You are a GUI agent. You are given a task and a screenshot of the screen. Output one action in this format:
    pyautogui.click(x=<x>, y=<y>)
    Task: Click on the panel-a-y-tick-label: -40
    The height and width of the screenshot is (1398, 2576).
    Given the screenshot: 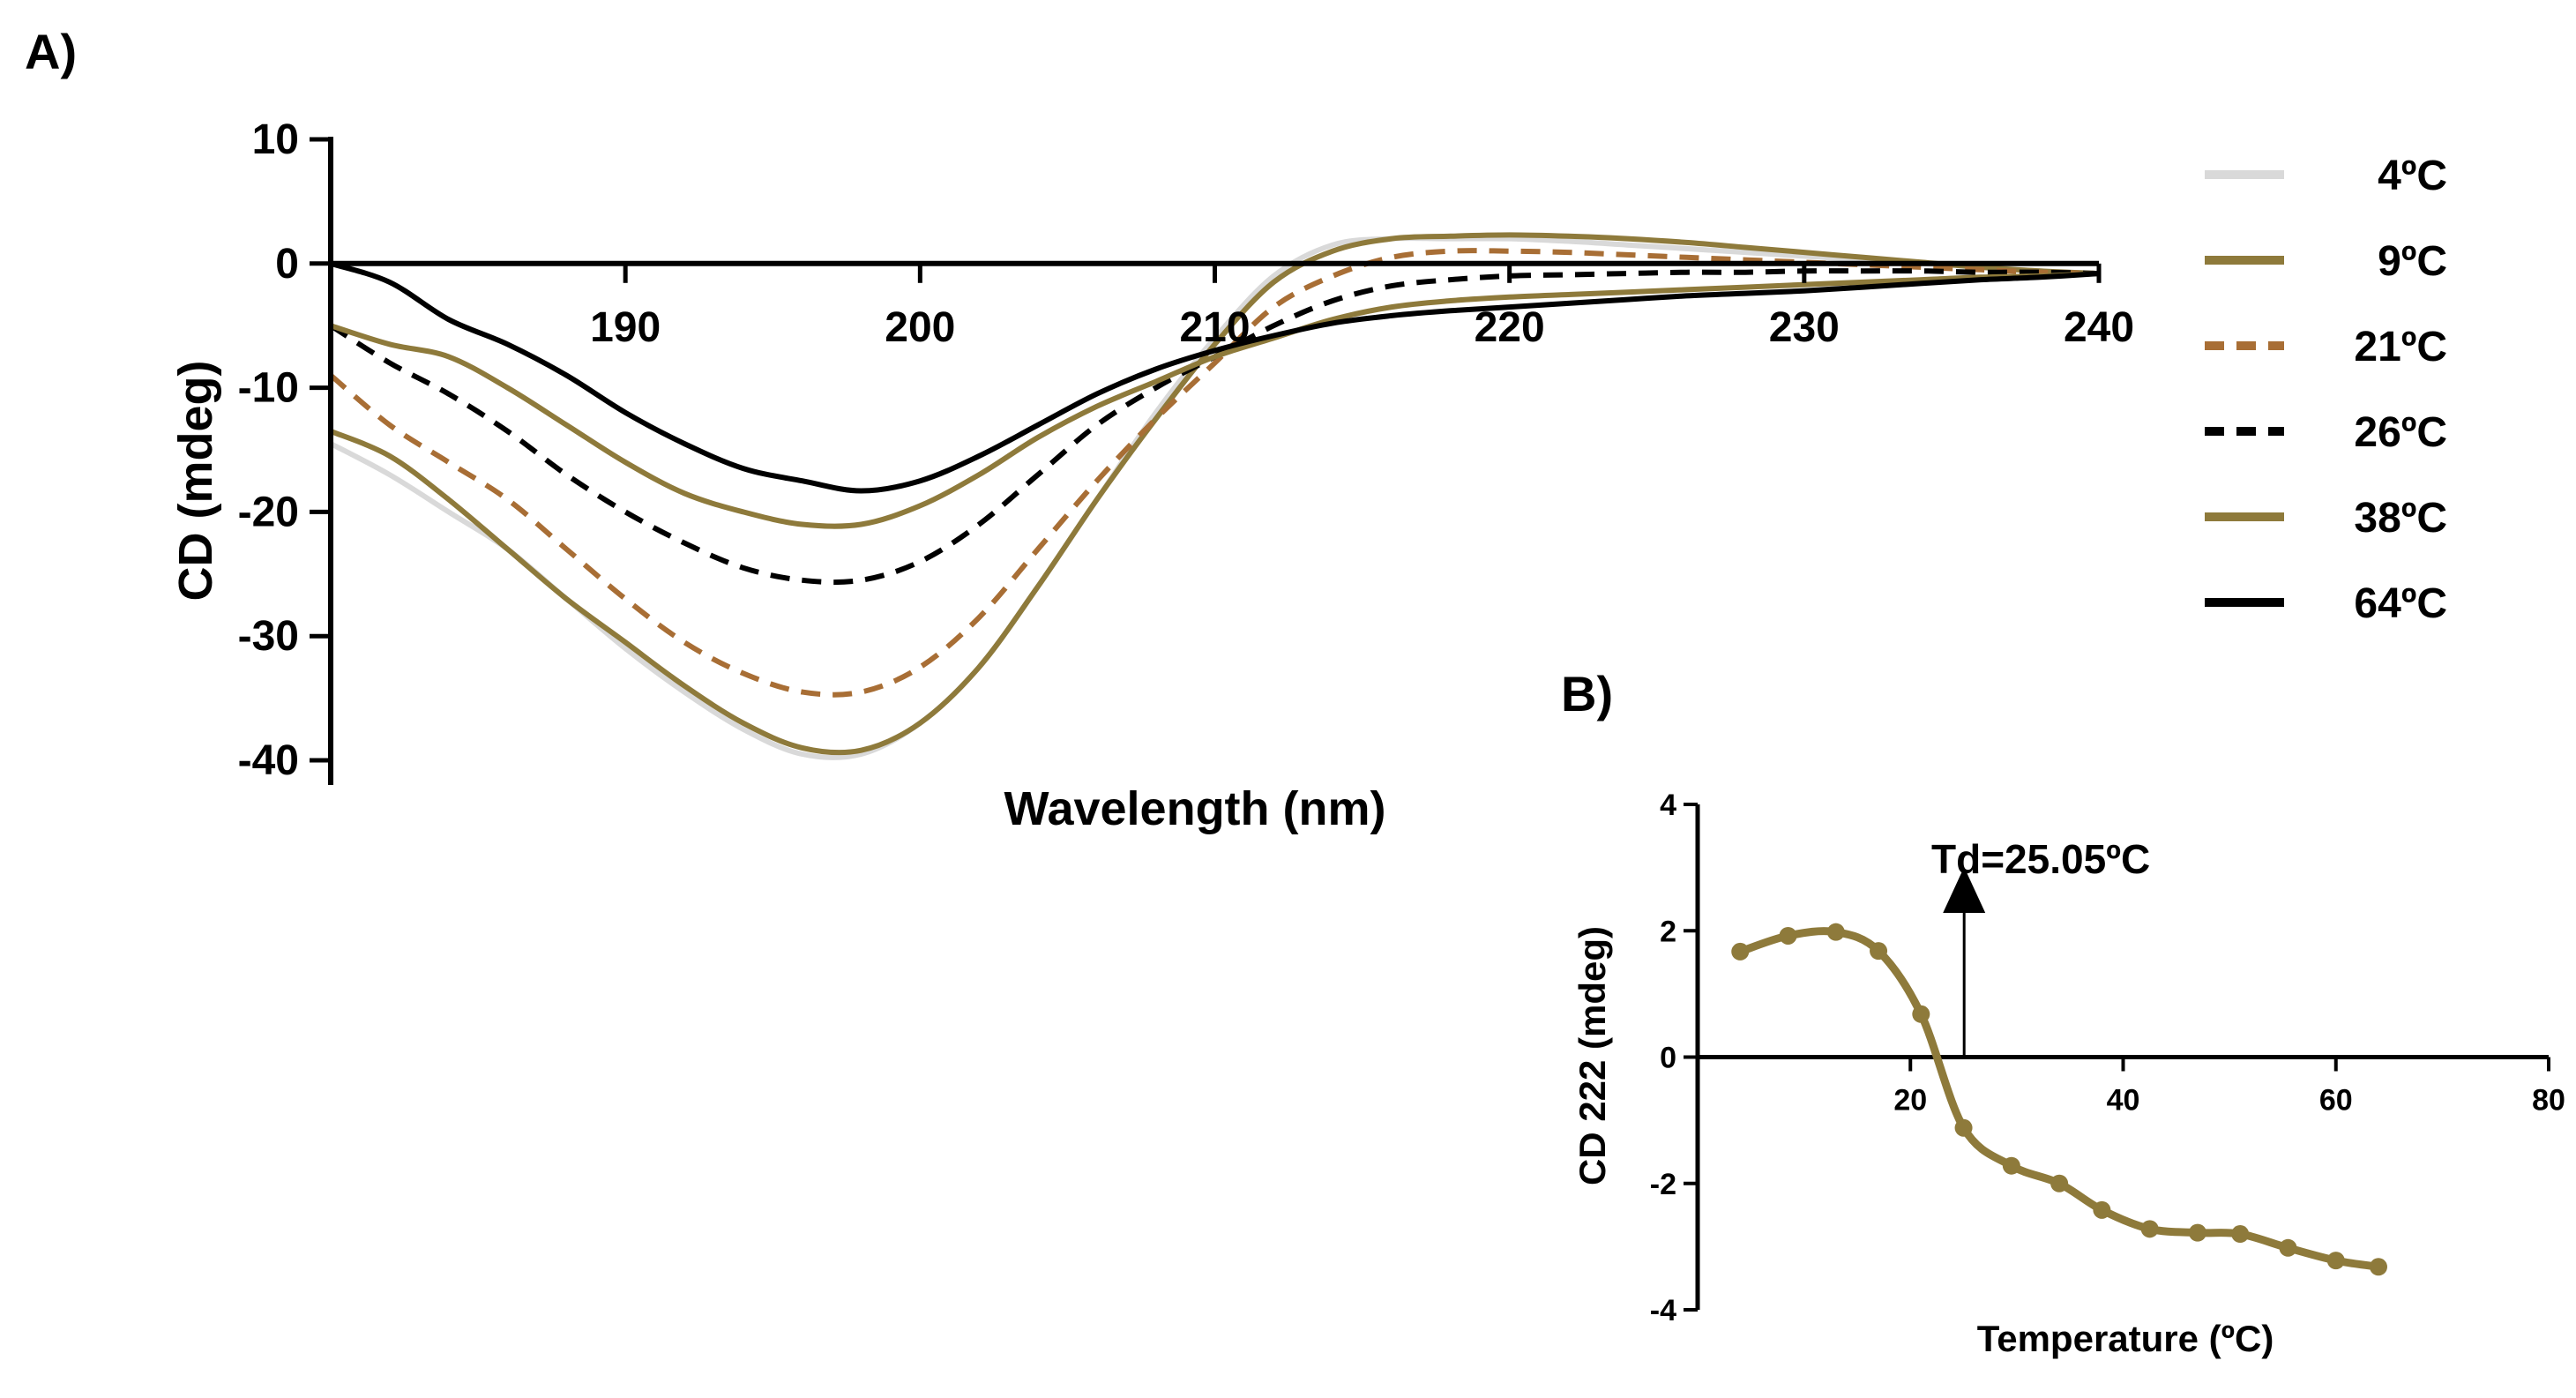 What is the action you would take?
    pyautogui.click(x=268, y=760)
    